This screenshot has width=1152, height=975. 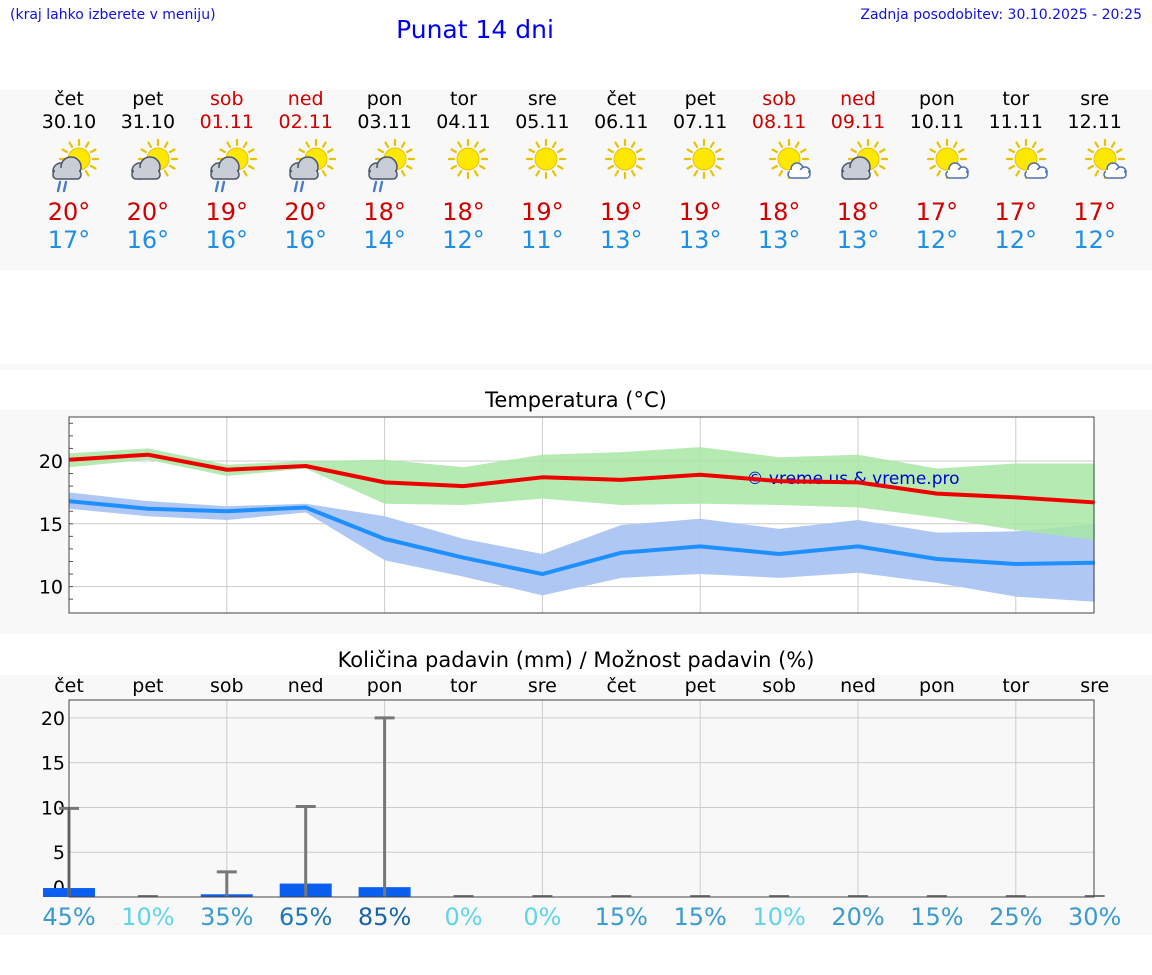 I want to click on page-title: Punat 14 dni, so click(x=475, y=29).